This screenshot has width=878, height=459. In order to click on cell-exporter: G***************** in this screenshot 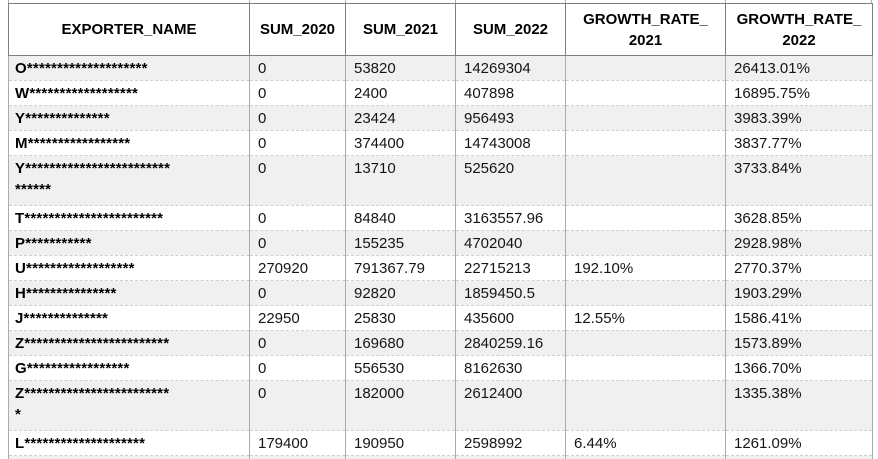, I will do `click(129, 368)`.